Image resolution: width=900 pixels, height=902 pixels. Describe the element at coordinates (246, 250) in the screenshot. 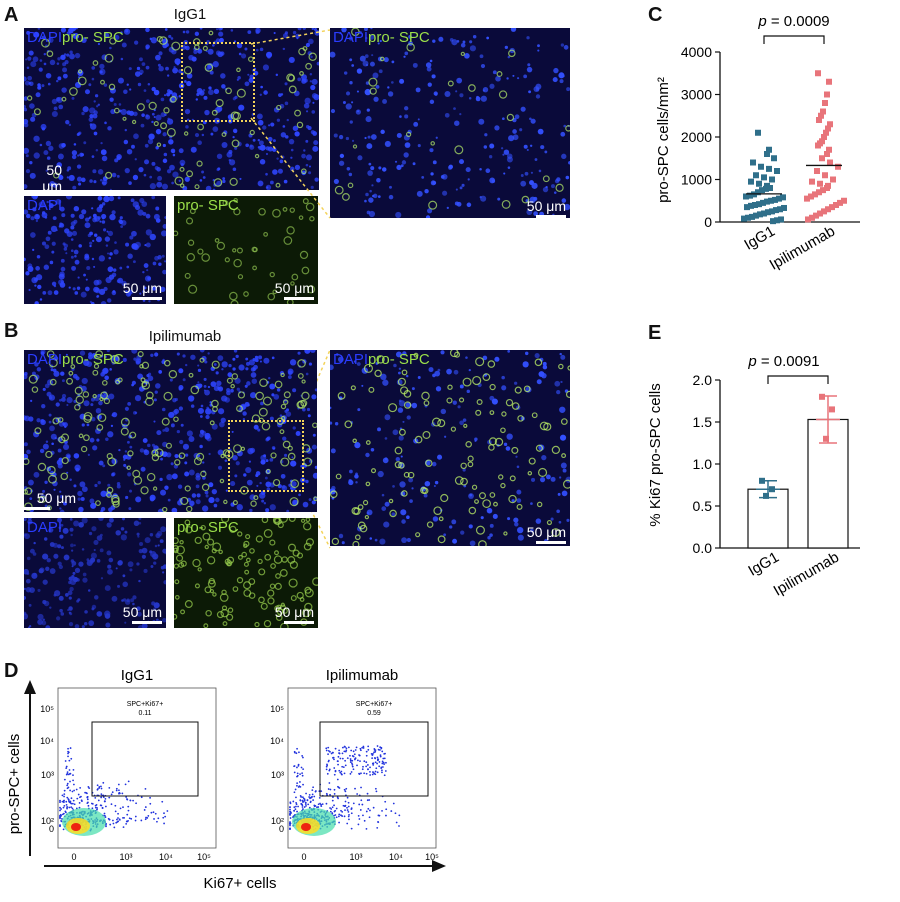

I see `panel-a-spc-micrograph: pro- SPC 50 μm` at that location.